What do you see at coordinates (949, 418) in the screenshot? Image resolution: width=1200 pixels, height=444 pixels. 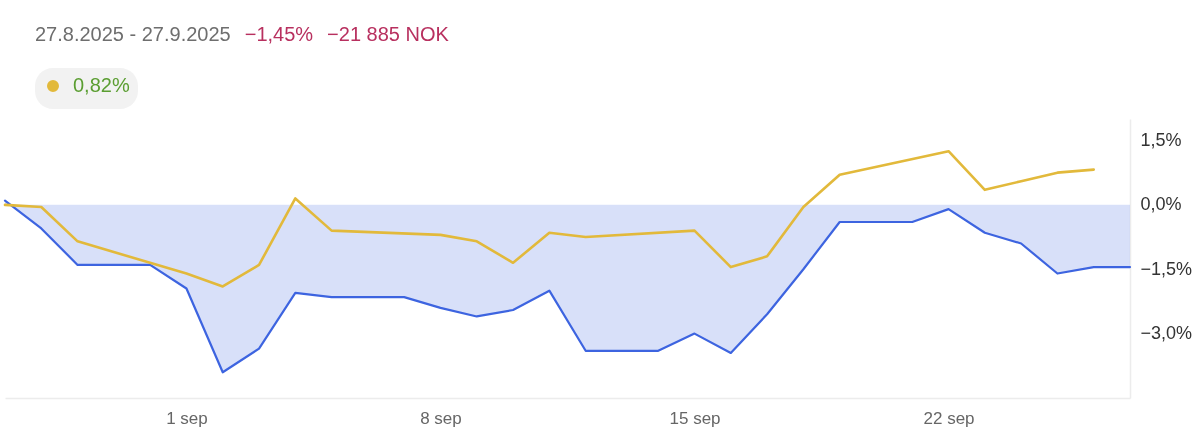 I see `x-tick-label: 22 sep` at bounding box center [949, 418].